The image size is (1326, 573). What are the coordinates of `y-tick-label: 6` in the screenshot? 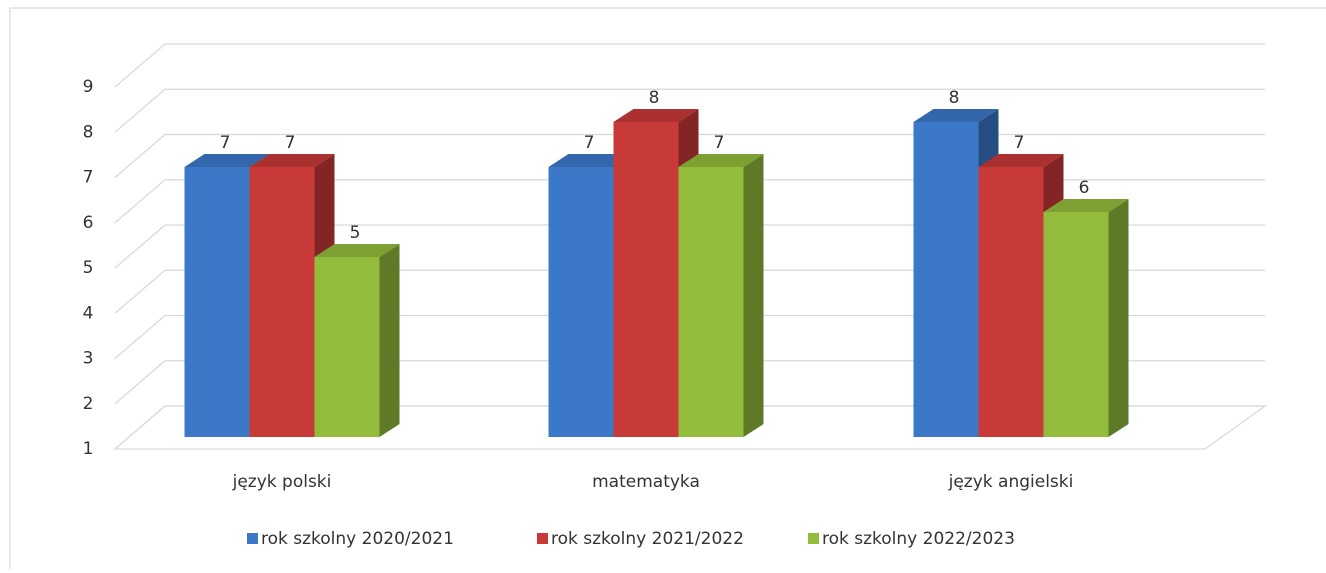 It's located at (88, 223).